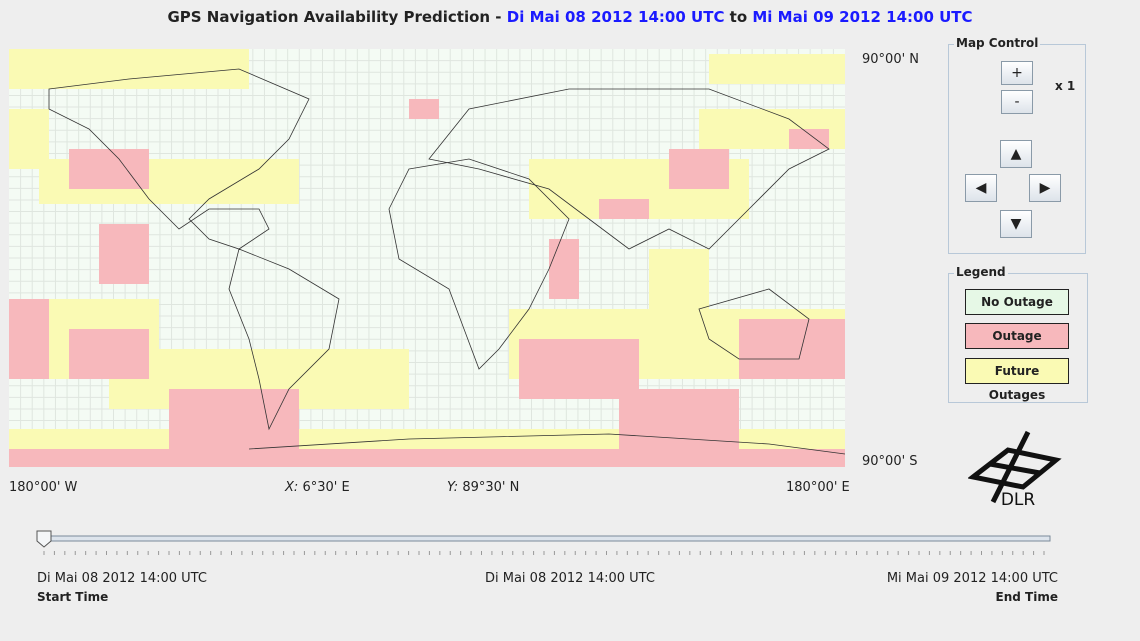 This screenshot has width=1140, height=641. I want to click on slider-thumb, so click(44, 539).